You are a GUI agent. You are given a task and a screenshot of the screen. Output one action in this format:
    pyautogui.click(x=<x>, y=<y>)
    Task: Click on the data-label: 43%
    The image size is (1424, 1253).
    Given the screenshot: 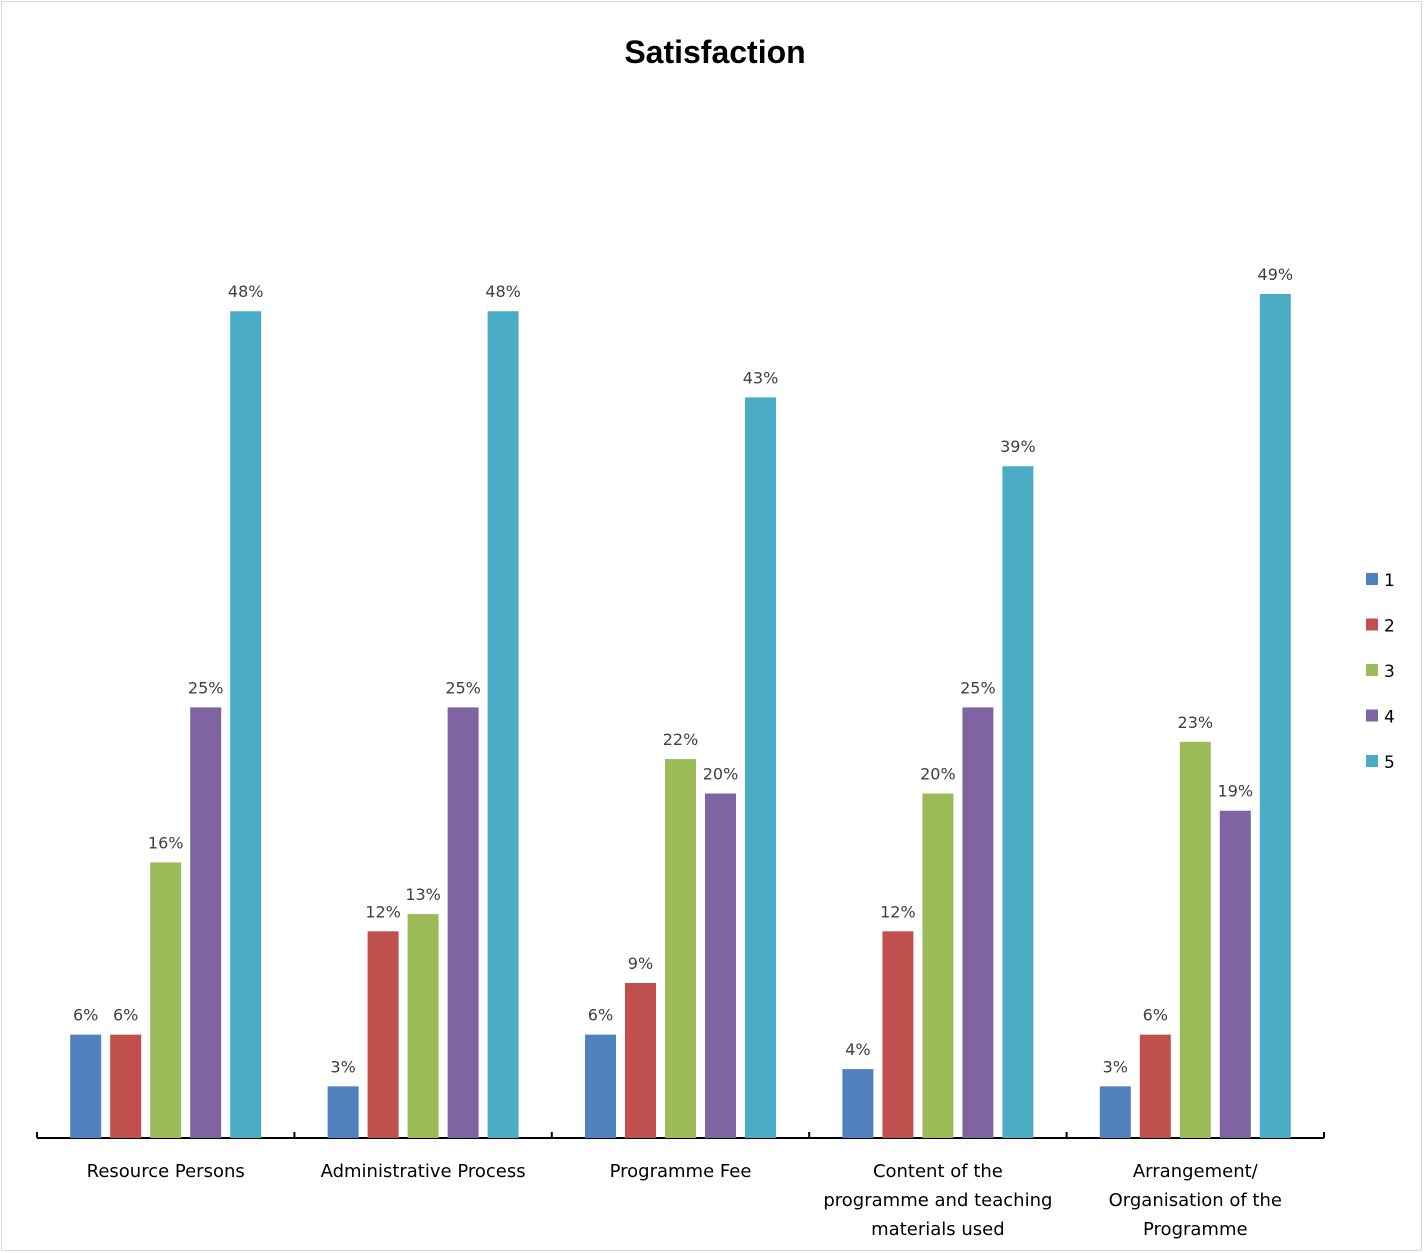 What is the action you would take?
    pyautogui.click(x=761, y=377)
    